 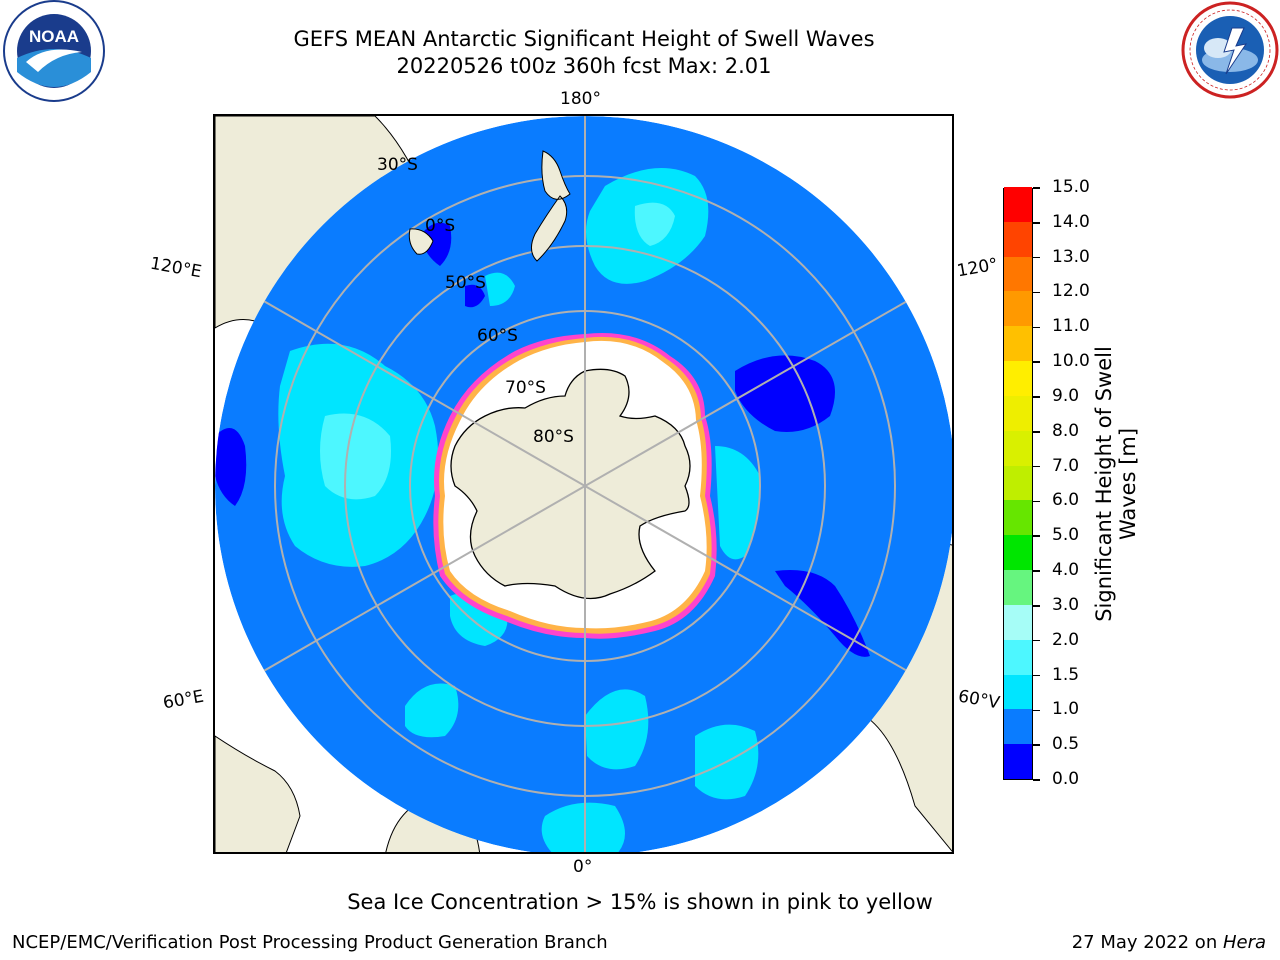 What do you see at coordinates (1066, 709) in the screenshot?
I see `colorbar-tick-label: 1.0` at bounding box center [1066, 709].